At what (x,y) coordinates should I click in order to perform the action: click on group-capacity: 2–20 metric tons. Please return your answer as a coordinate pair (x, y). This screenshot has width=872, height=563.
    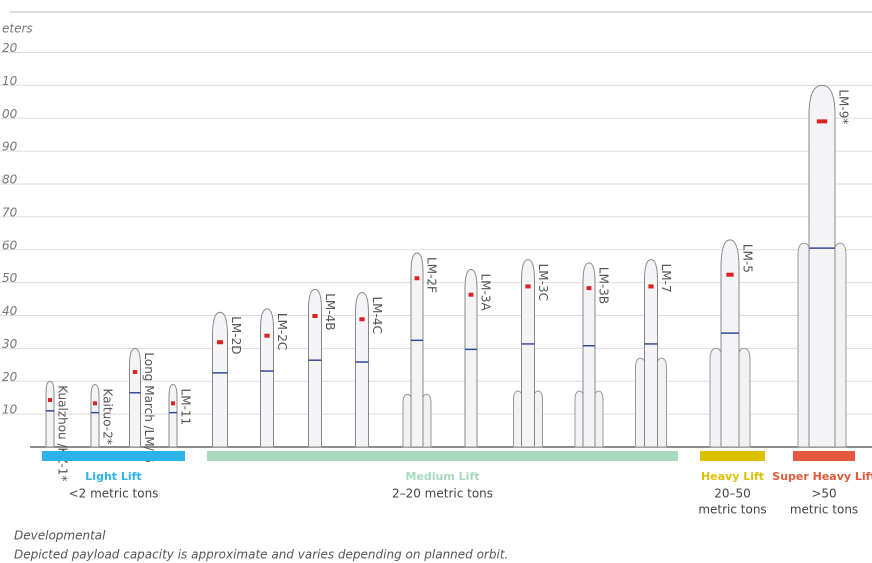
    Looking at the image, I should click on (442, 494).